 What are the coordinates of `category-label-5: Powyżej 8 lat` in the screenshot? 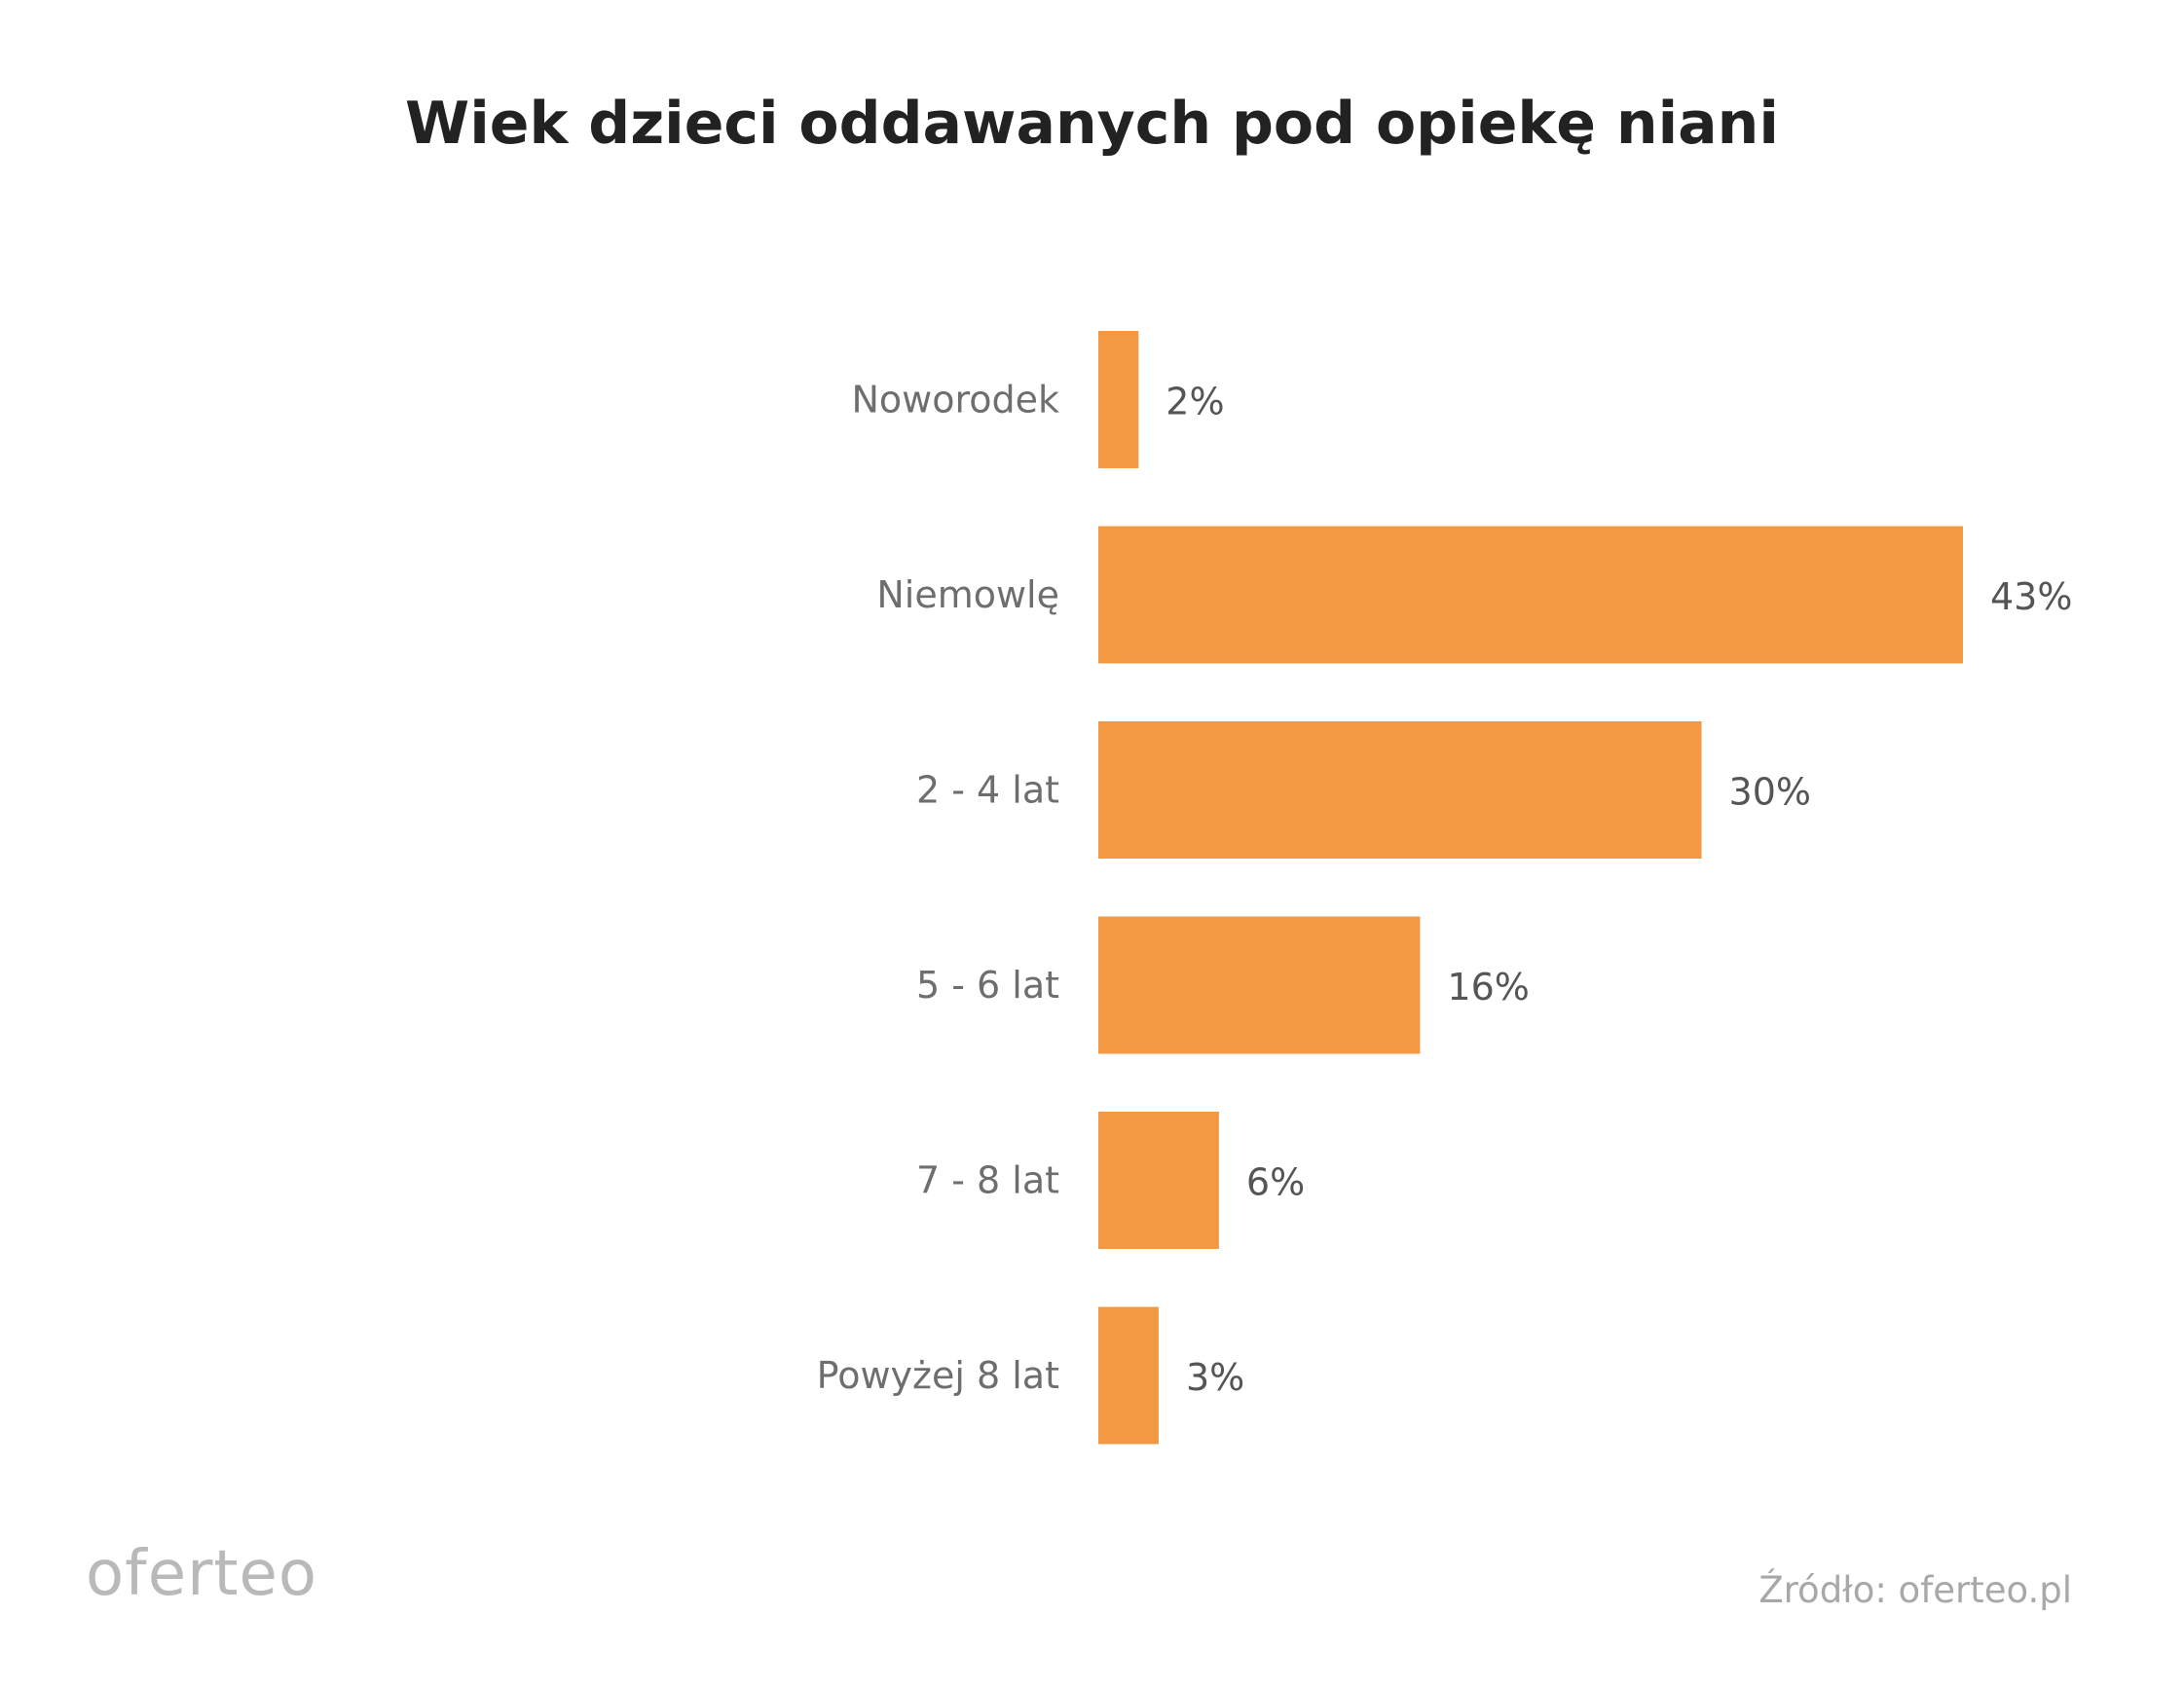 It's located at (938, 1375).